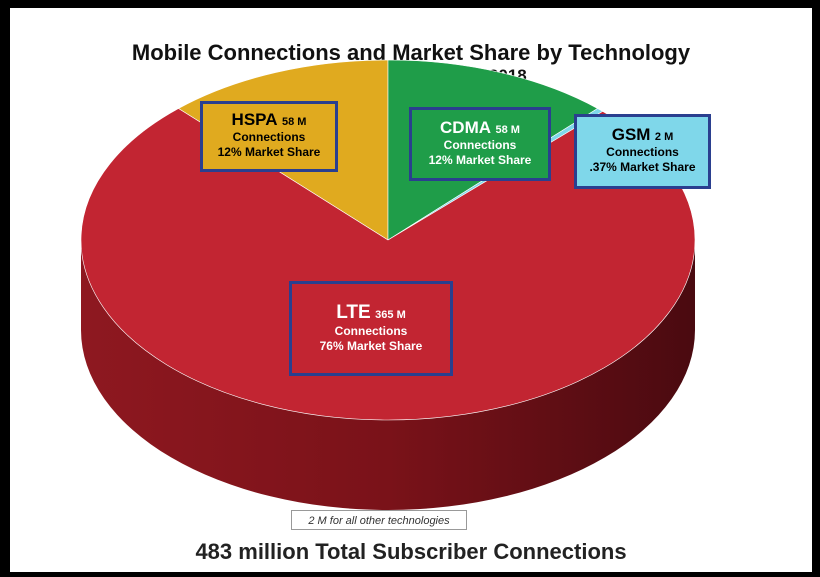 The height and width of the screenshot is (577, 820). Describe the element at coordinates (371, 346) in the screenshot. I see `lte-share: 76% Market Share` at that location.